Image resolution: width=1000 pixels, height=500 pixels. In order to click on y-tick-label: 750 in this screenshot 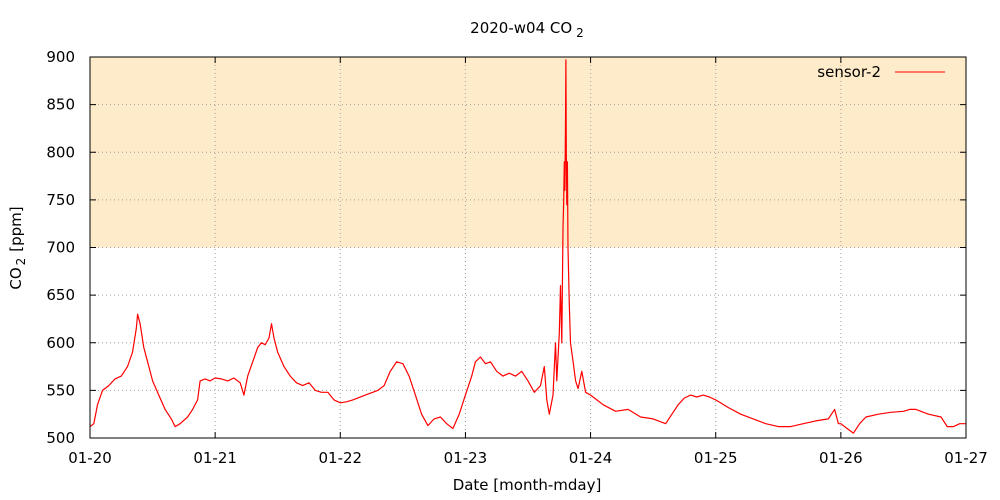, I will do `click(60, 200)`.